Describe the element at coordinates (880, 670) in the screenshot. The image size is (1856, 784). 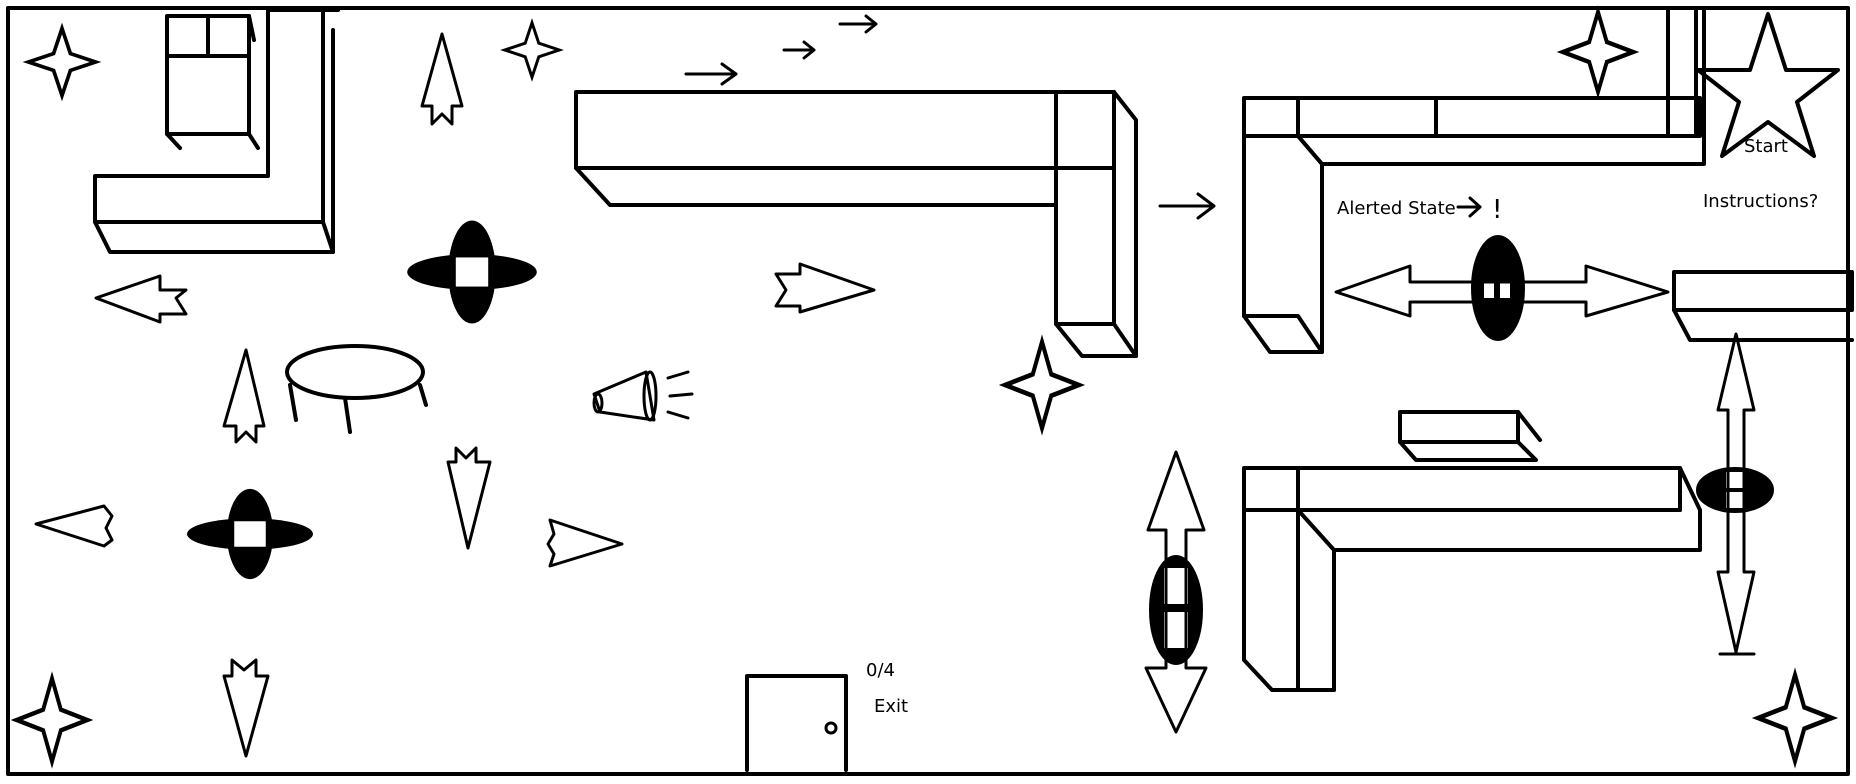
I see `collected-counter: 0/4` at that location.